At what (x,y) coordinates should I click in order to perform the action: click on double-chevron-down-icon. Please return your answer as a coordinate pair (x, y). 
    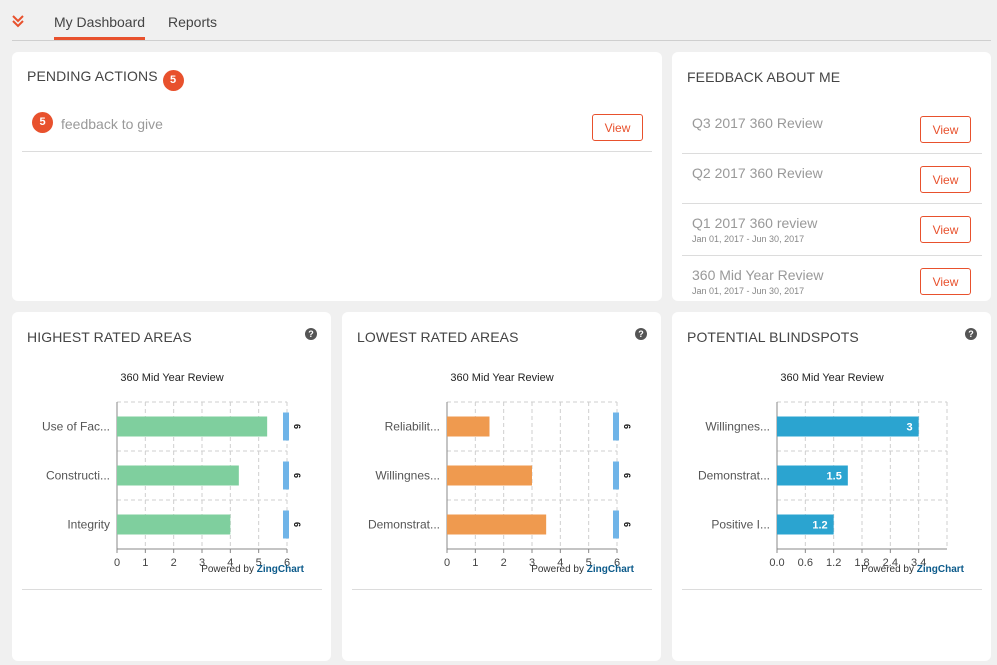
    Looking at the image, I should click on (18, 21).